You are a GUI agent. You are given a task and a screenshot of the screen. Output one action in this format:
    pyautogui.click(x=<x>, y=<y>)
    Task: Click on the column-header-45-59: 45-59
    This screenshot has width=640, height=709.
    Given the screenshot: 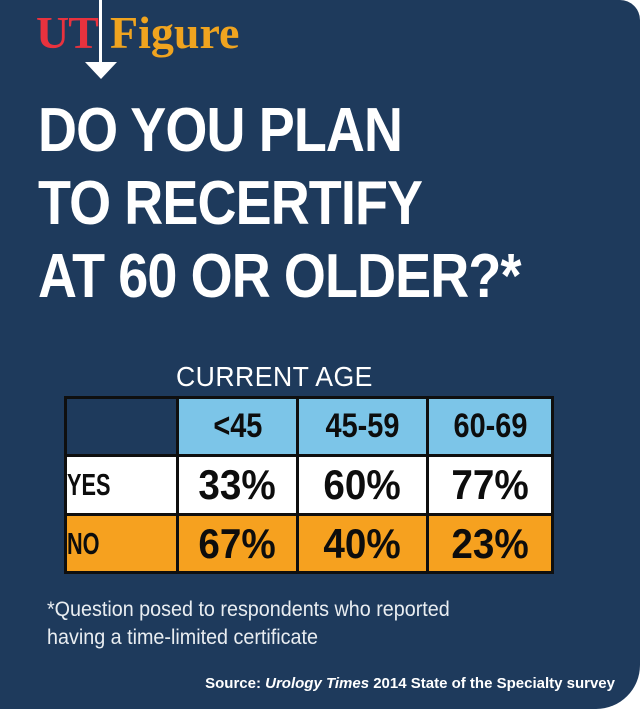 What is the action you would take?
    pyautogui.click(x=362, y=426)
    